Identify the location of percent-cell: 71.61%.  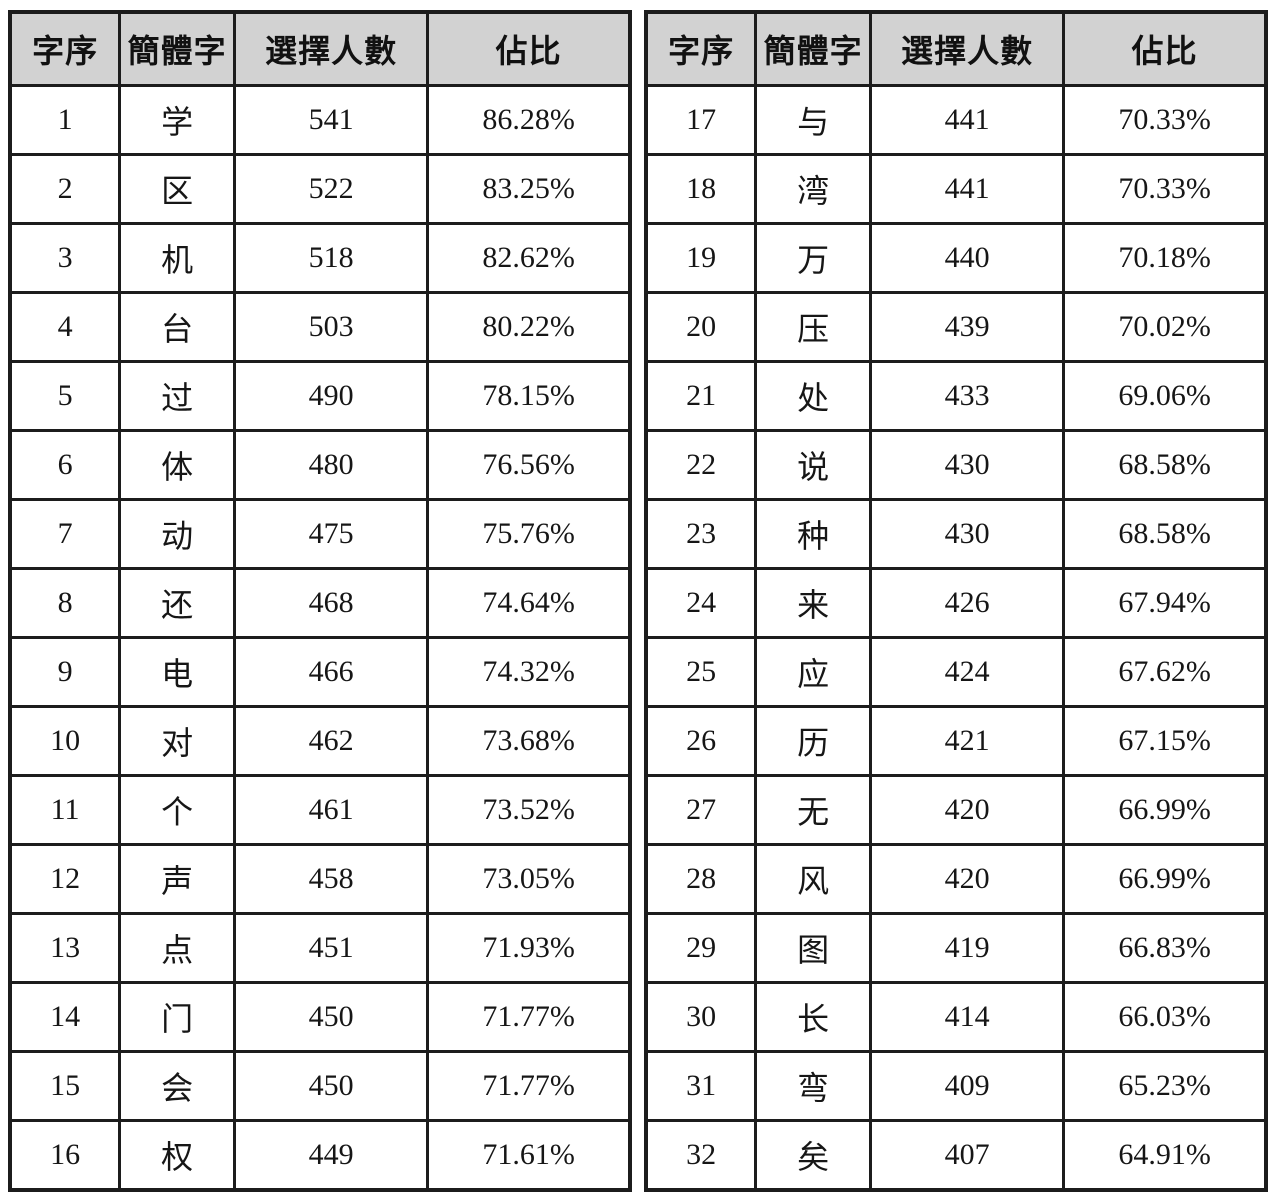
(529, 1155).